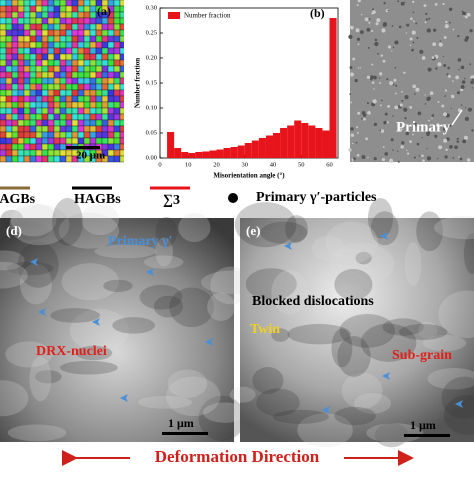 This screenshot has height=479, width=474. I want to click on bar, so click(178, 153).